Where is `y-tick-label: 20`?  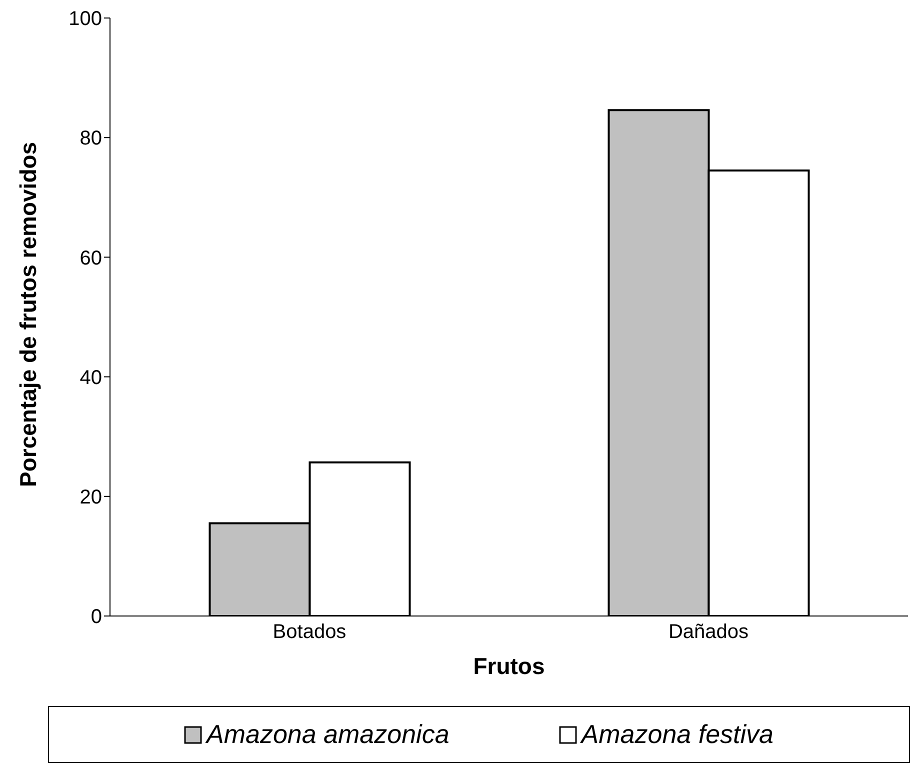 y-tick-label: 20 is located at coordinates (91, 497).